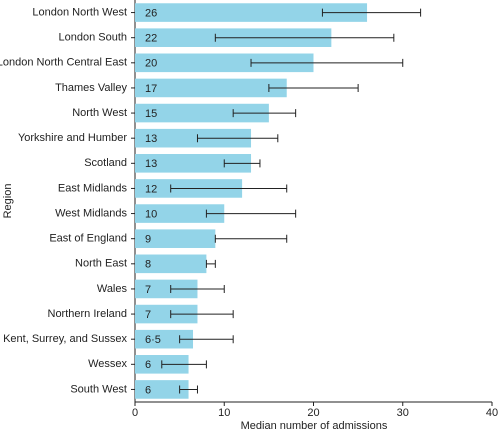  Describe the element at coordinates (63, 63) in the screenshot. I see `y-tick-label: London North Central East` at that location.